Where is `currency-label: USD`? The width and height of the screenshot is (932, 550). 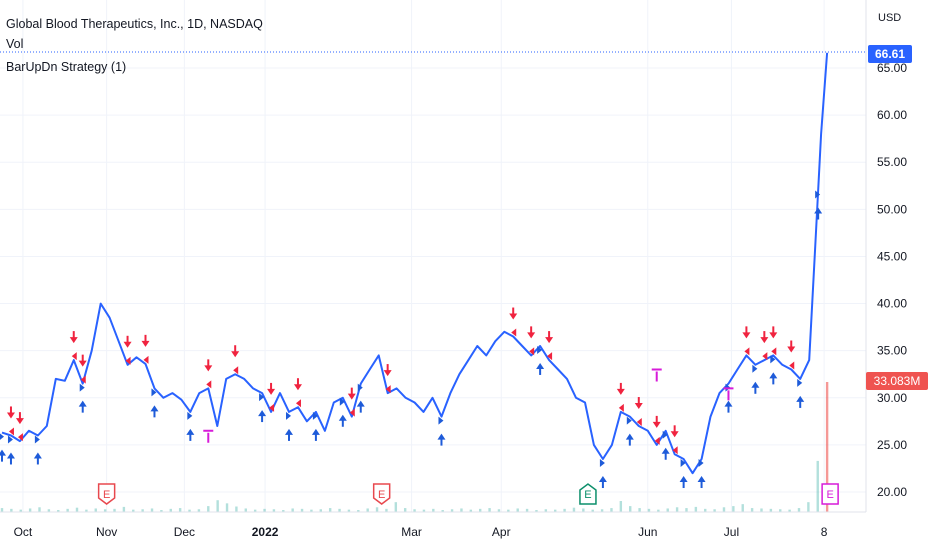
currency-label: USD is located at coordinates (890, 18).